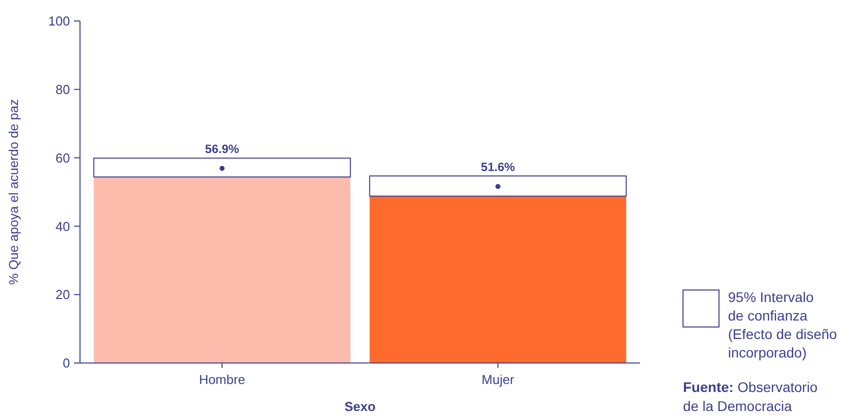 This screenshot has height=419, width=858. What do you see at coordinates (360, 406) in the screenshot?
I see `x-axis-title: Sexo` at bounding box center [360, 406].